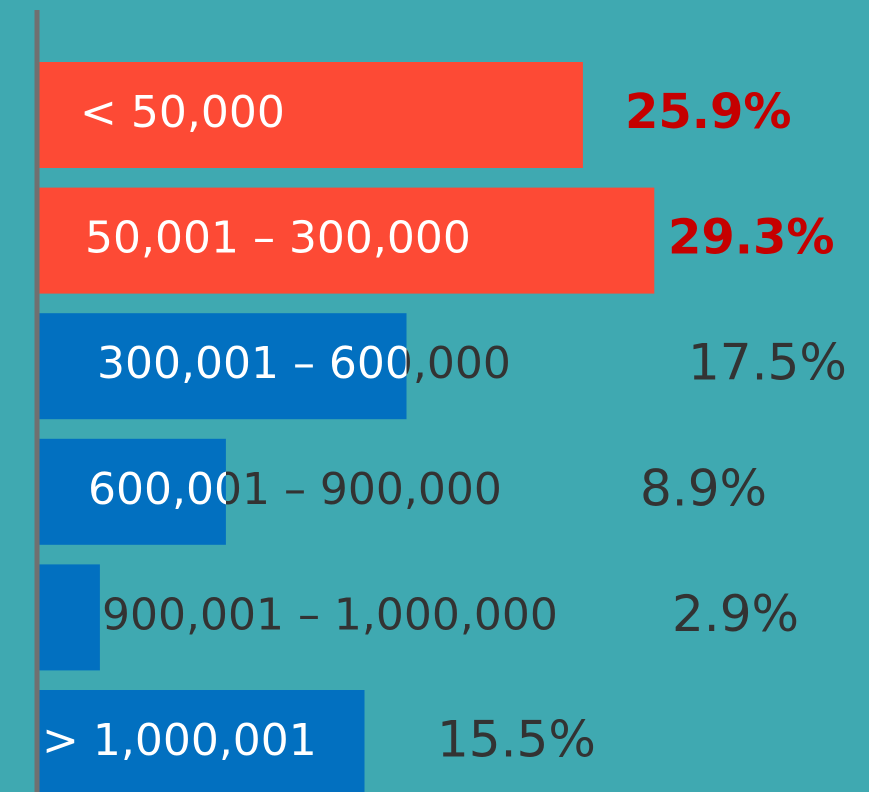  I want to click on value-label: 17.5%, so click(767, 363).